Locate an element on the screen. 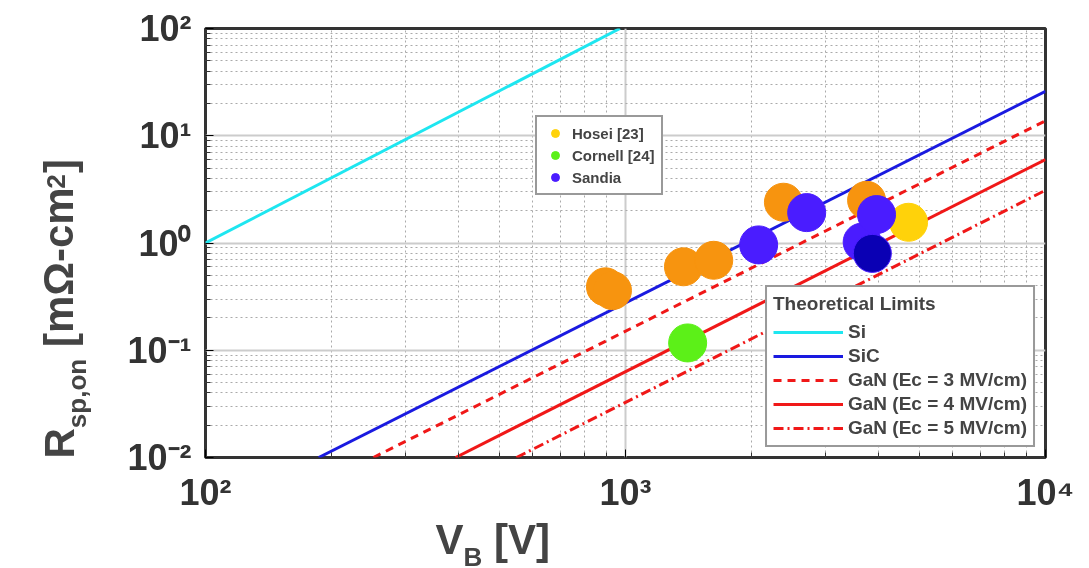 The height and width of the screenshot is (568, 1089). legend-label: GaN (Ec = 5 MV/cm) is located at coordinates (937, 428).